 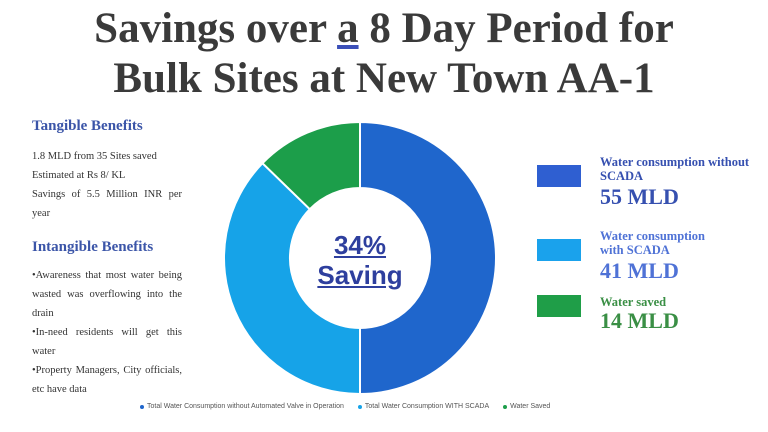 What do you see at coordinates (384, 78) in the screenshot?
I see `title-line-2: Bulk Sites at New Town AA-1` at bounding box center [384, 78].